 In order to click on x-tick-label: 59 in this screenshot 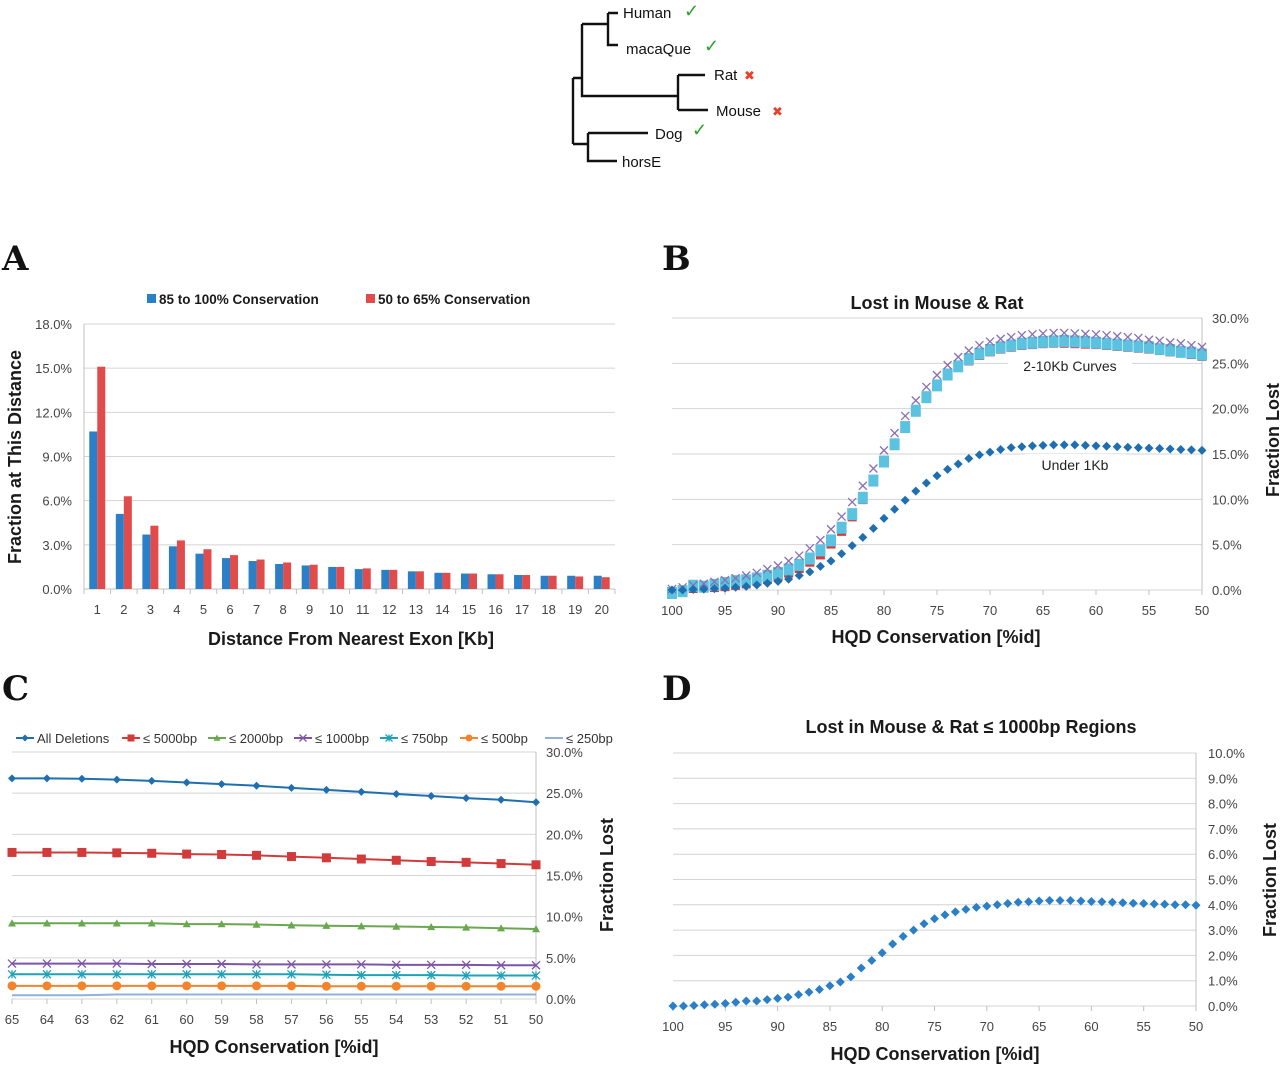, I will do `click(221, 1019)`.